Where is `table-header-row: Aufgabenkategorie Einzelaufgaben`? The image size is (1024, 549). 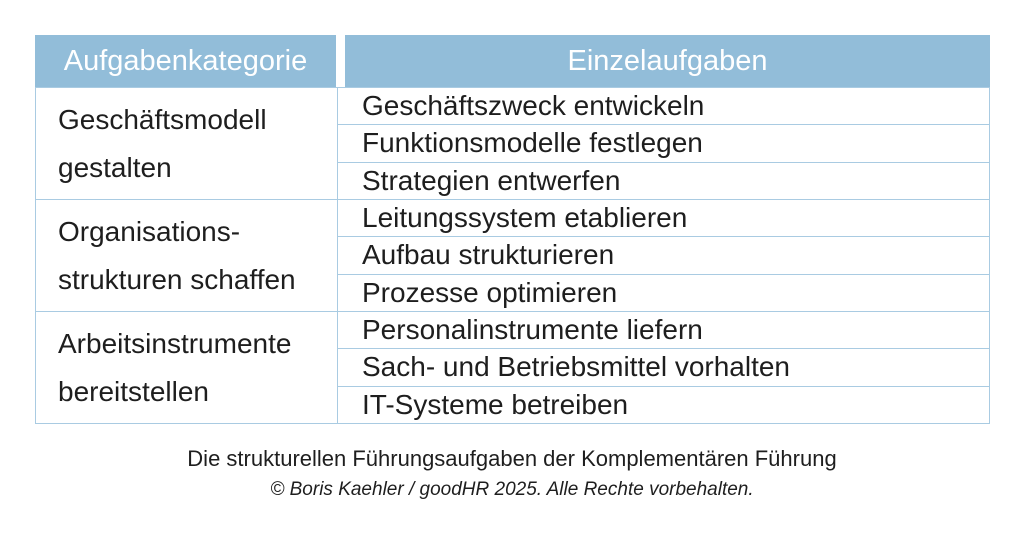 table-header-row: Aufgabenkategorie Einzelaufgaben is located at coordinates (512, 61).